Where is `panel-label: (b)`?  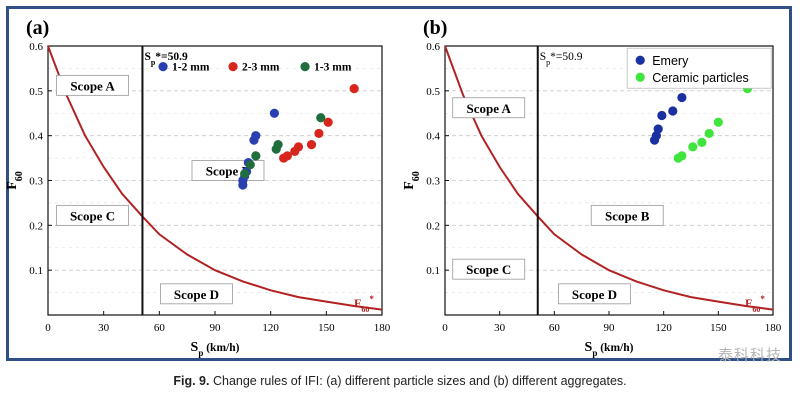
panel-label: (b) is located at coordinates (435, 28).